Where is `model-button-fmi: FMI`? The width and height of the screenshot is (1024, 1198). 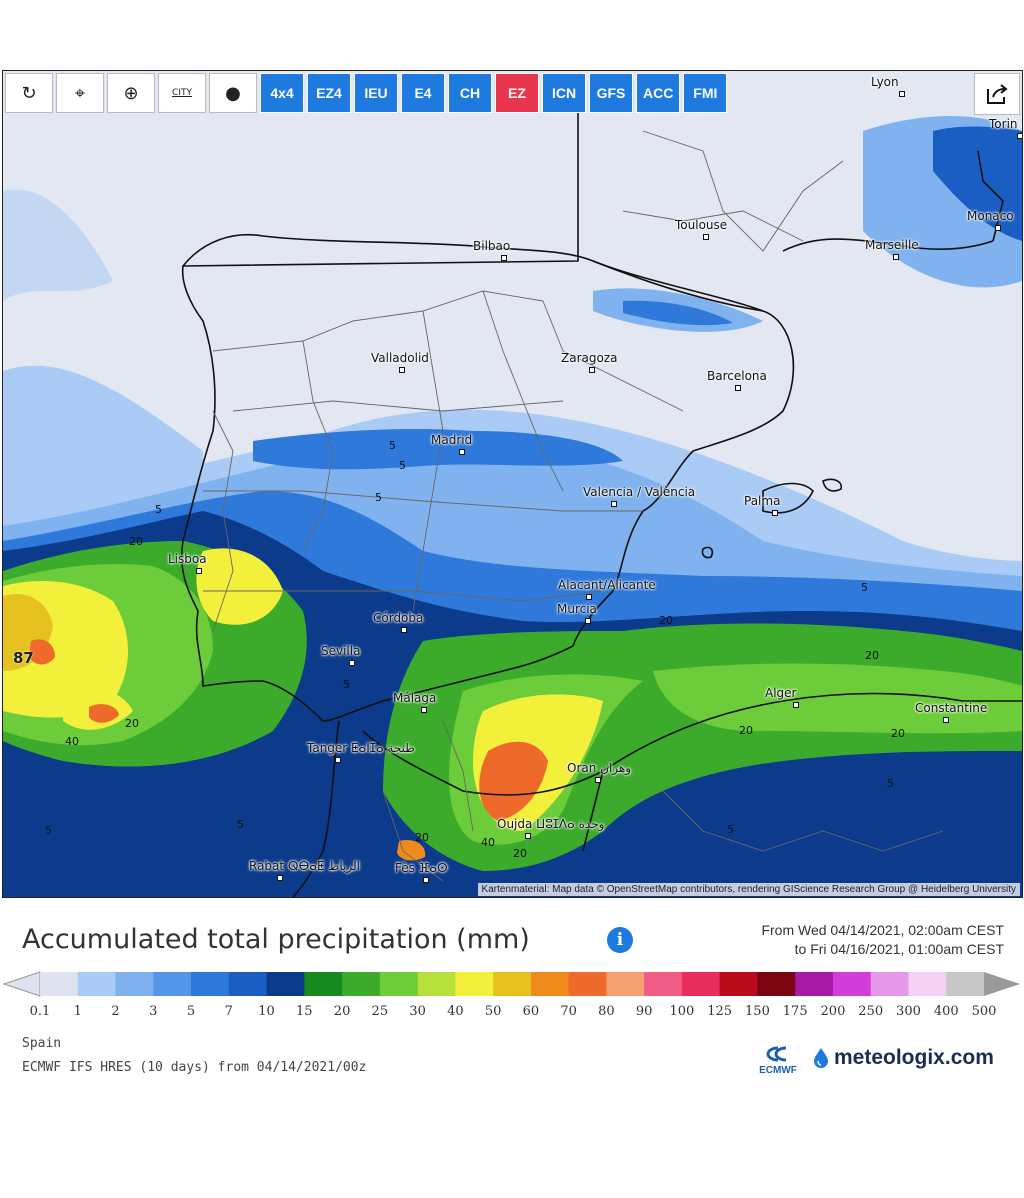 model-button-fmi: FMI is located at coordinates (705, 93).